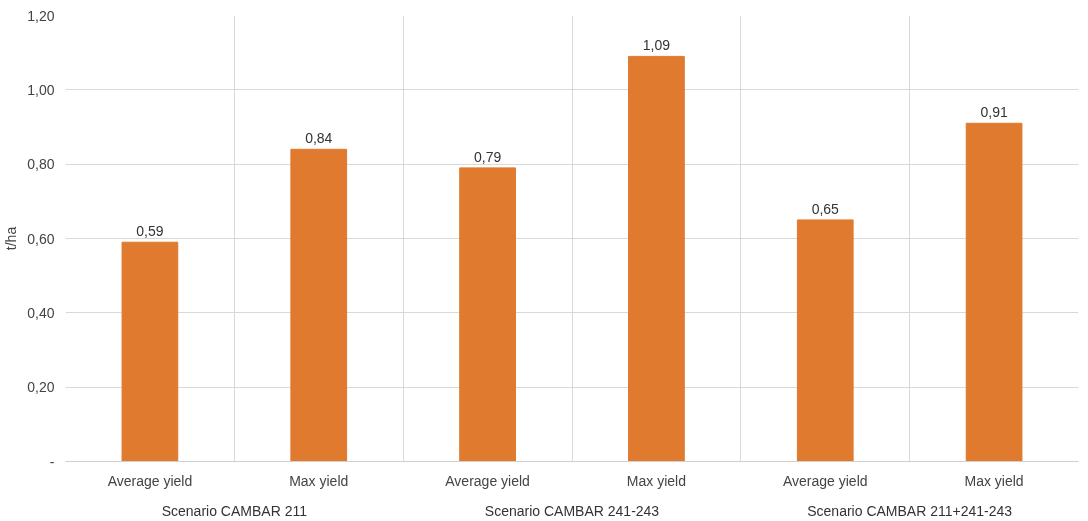 The image size is (1088, 521). I want to click on y-tick-label: 0,40, so click(41, 312).